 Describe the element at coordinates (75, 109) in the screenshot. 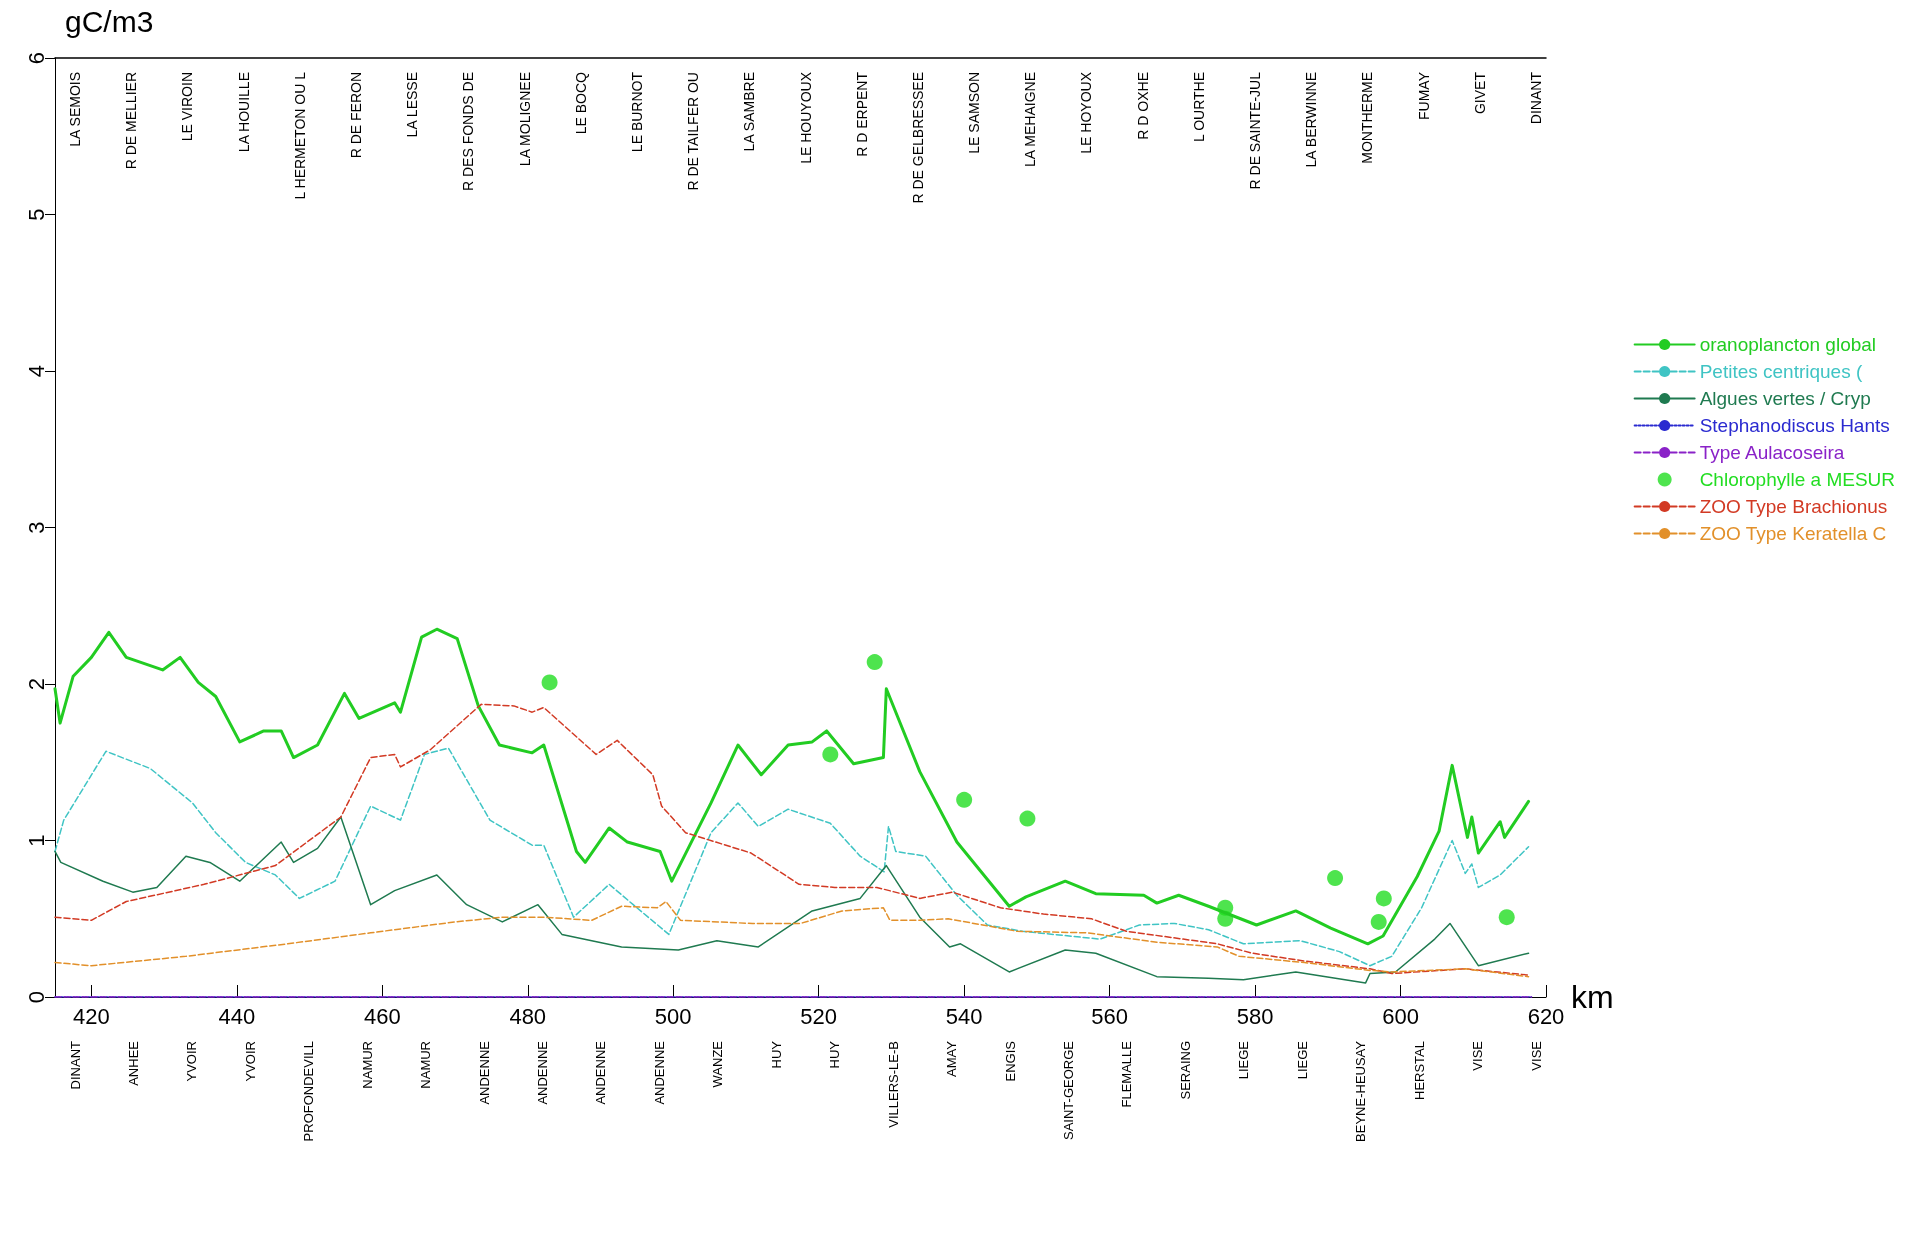

I see `annotation: LA SEMOIS` at that location.